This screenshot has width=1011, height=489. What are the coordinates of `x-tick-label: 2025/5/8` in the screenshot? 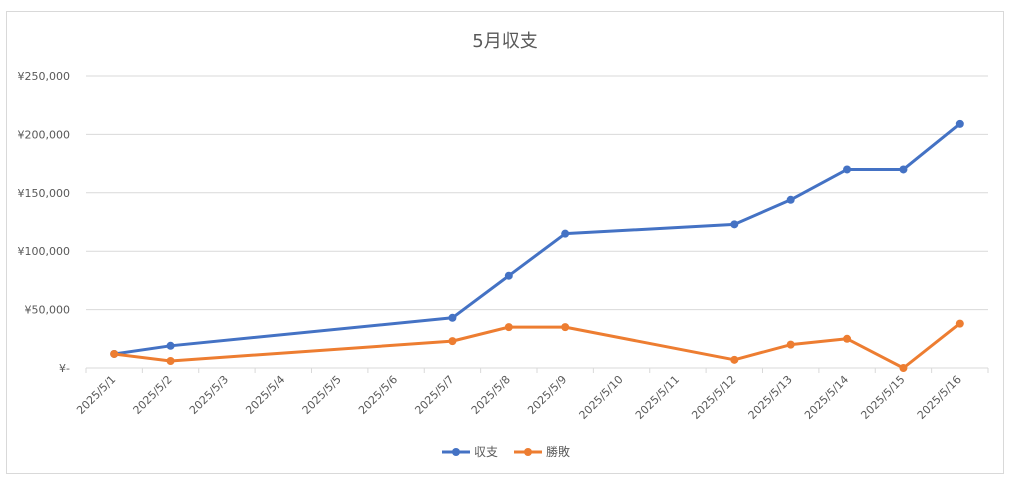 It's located at (491, 395).